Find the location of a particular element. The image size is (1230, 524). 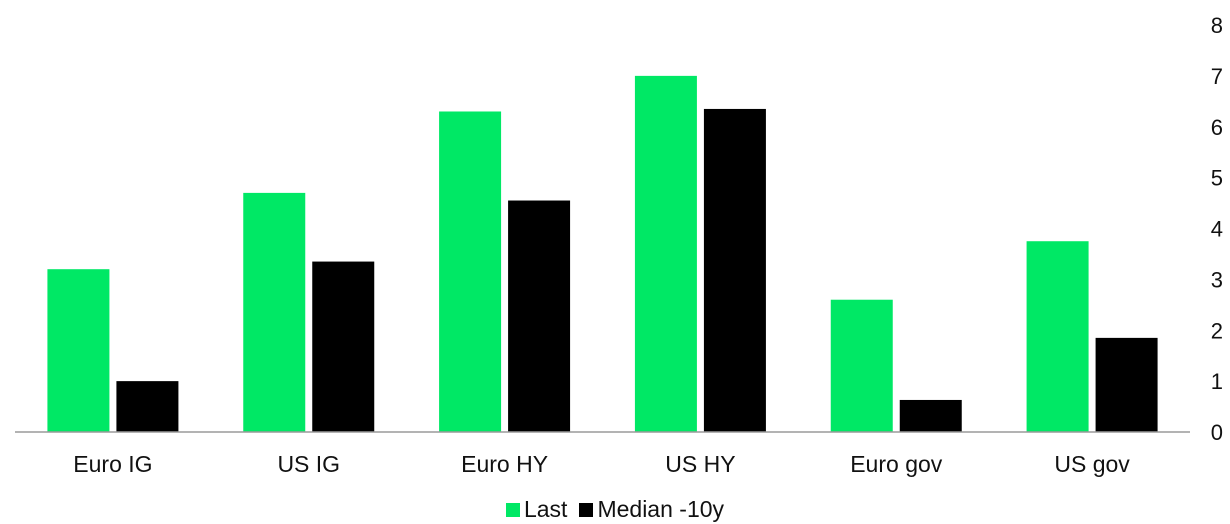

y-axis-ticks: 0 1 2 3 4 5 6 7 8 is located at coordinates (1217, 229).